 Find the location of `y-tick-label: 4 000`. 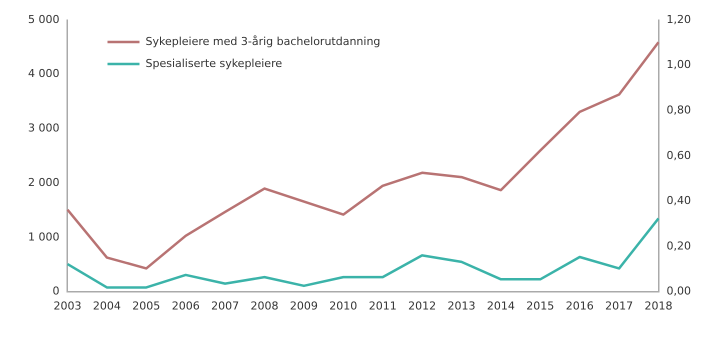

y-tick-label: 4 000 is located at coordinates (44, 73).